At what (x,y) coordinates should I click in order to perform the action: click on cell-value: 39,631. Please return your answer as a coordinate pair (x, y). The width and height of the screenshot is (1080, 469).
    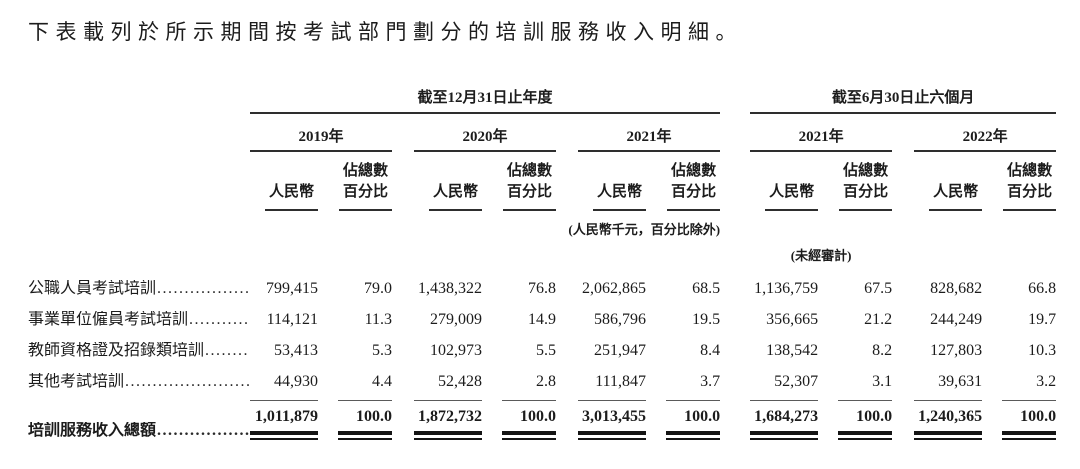
    Looking at the image, I should click on (960, 381).